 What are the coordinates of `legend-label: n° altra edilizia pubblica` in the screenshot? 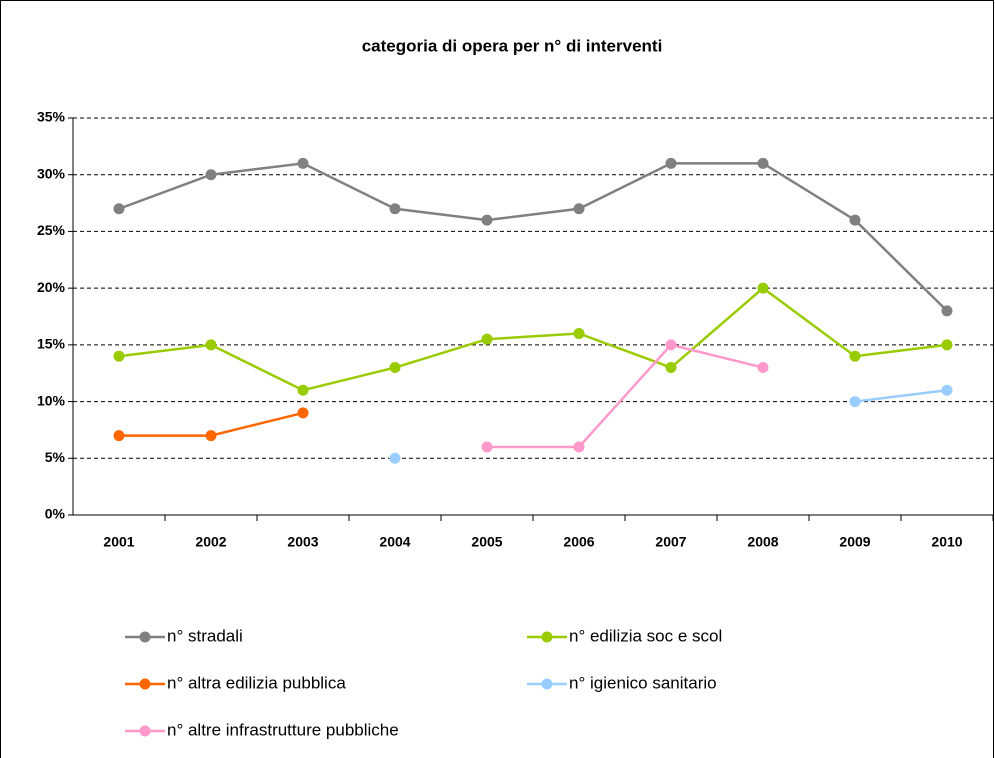 It's located at (256, 682).